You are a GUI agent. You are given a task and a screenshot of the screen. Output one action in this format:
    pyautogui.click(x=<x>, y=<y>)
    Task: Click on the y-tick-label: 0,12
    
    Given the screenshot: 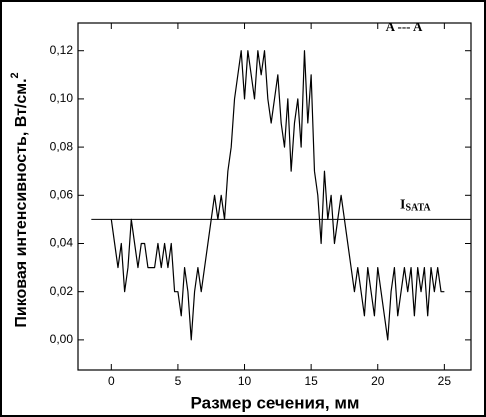 What is the action you would take?
    pyautogui.click(x=62, y=50)
    